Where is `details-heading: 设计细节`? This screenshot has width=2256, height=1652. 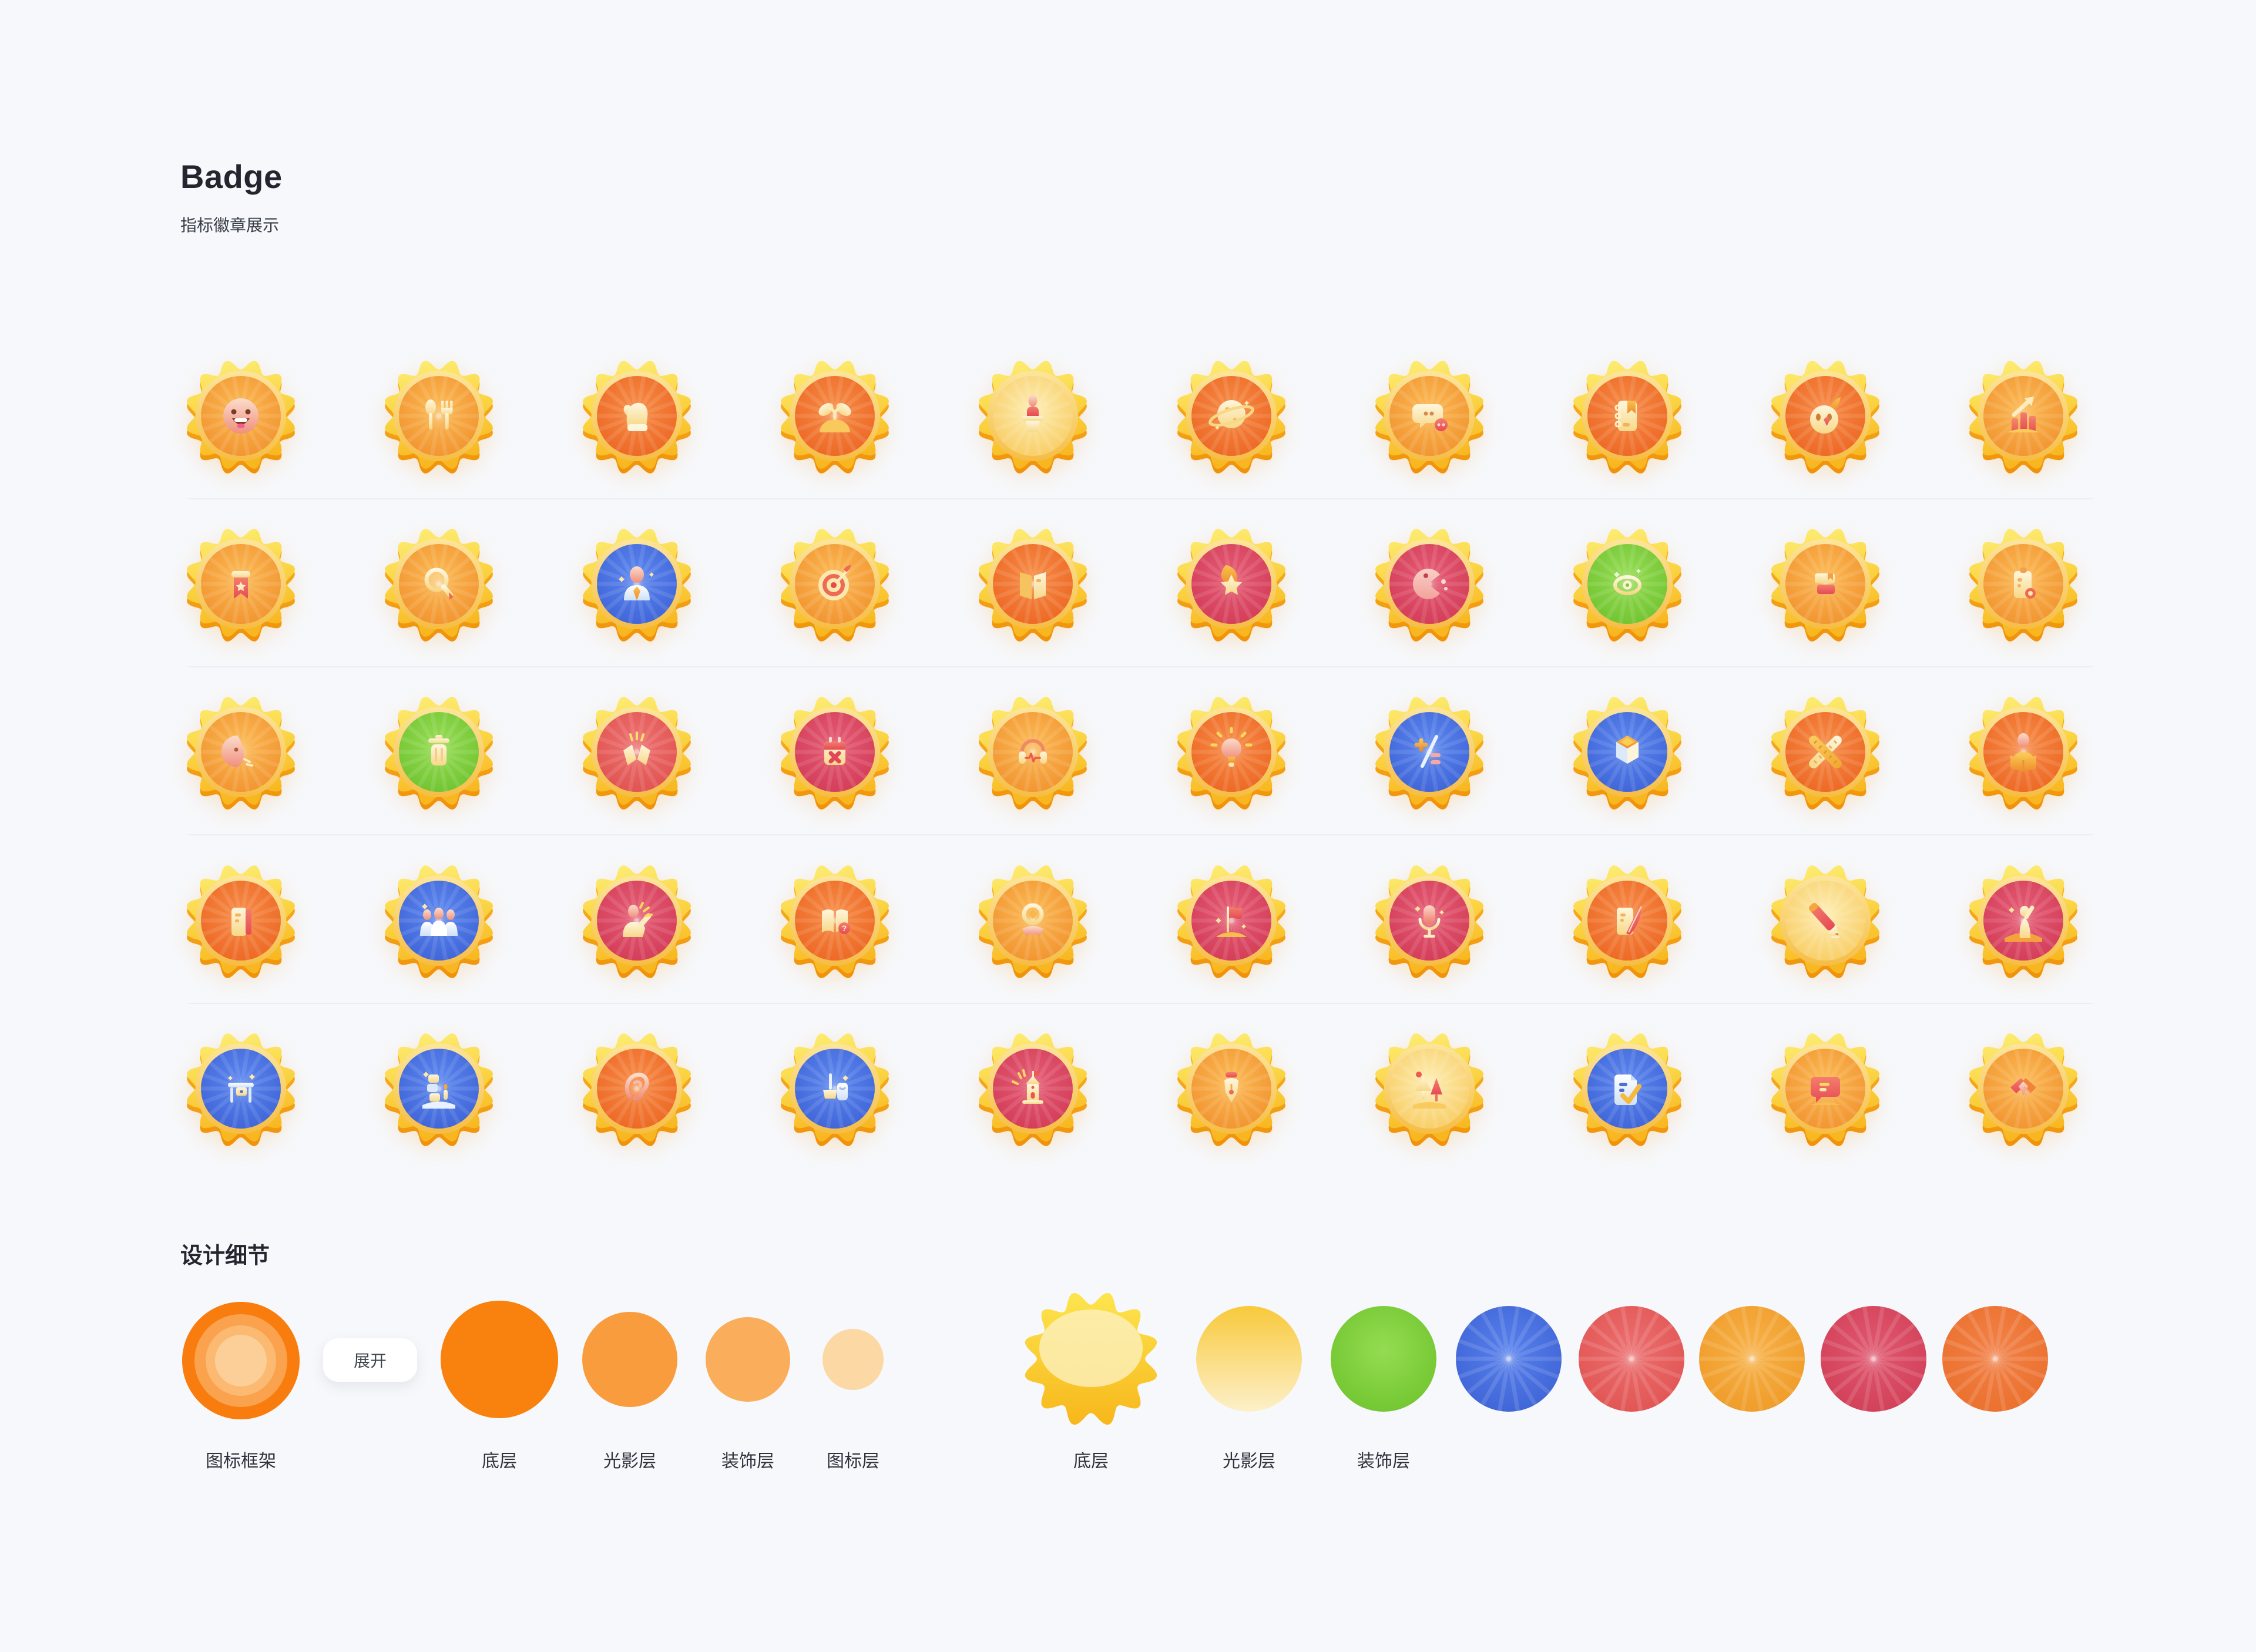
details-heading: 设计细节 is located at coordinates (225, 1256).